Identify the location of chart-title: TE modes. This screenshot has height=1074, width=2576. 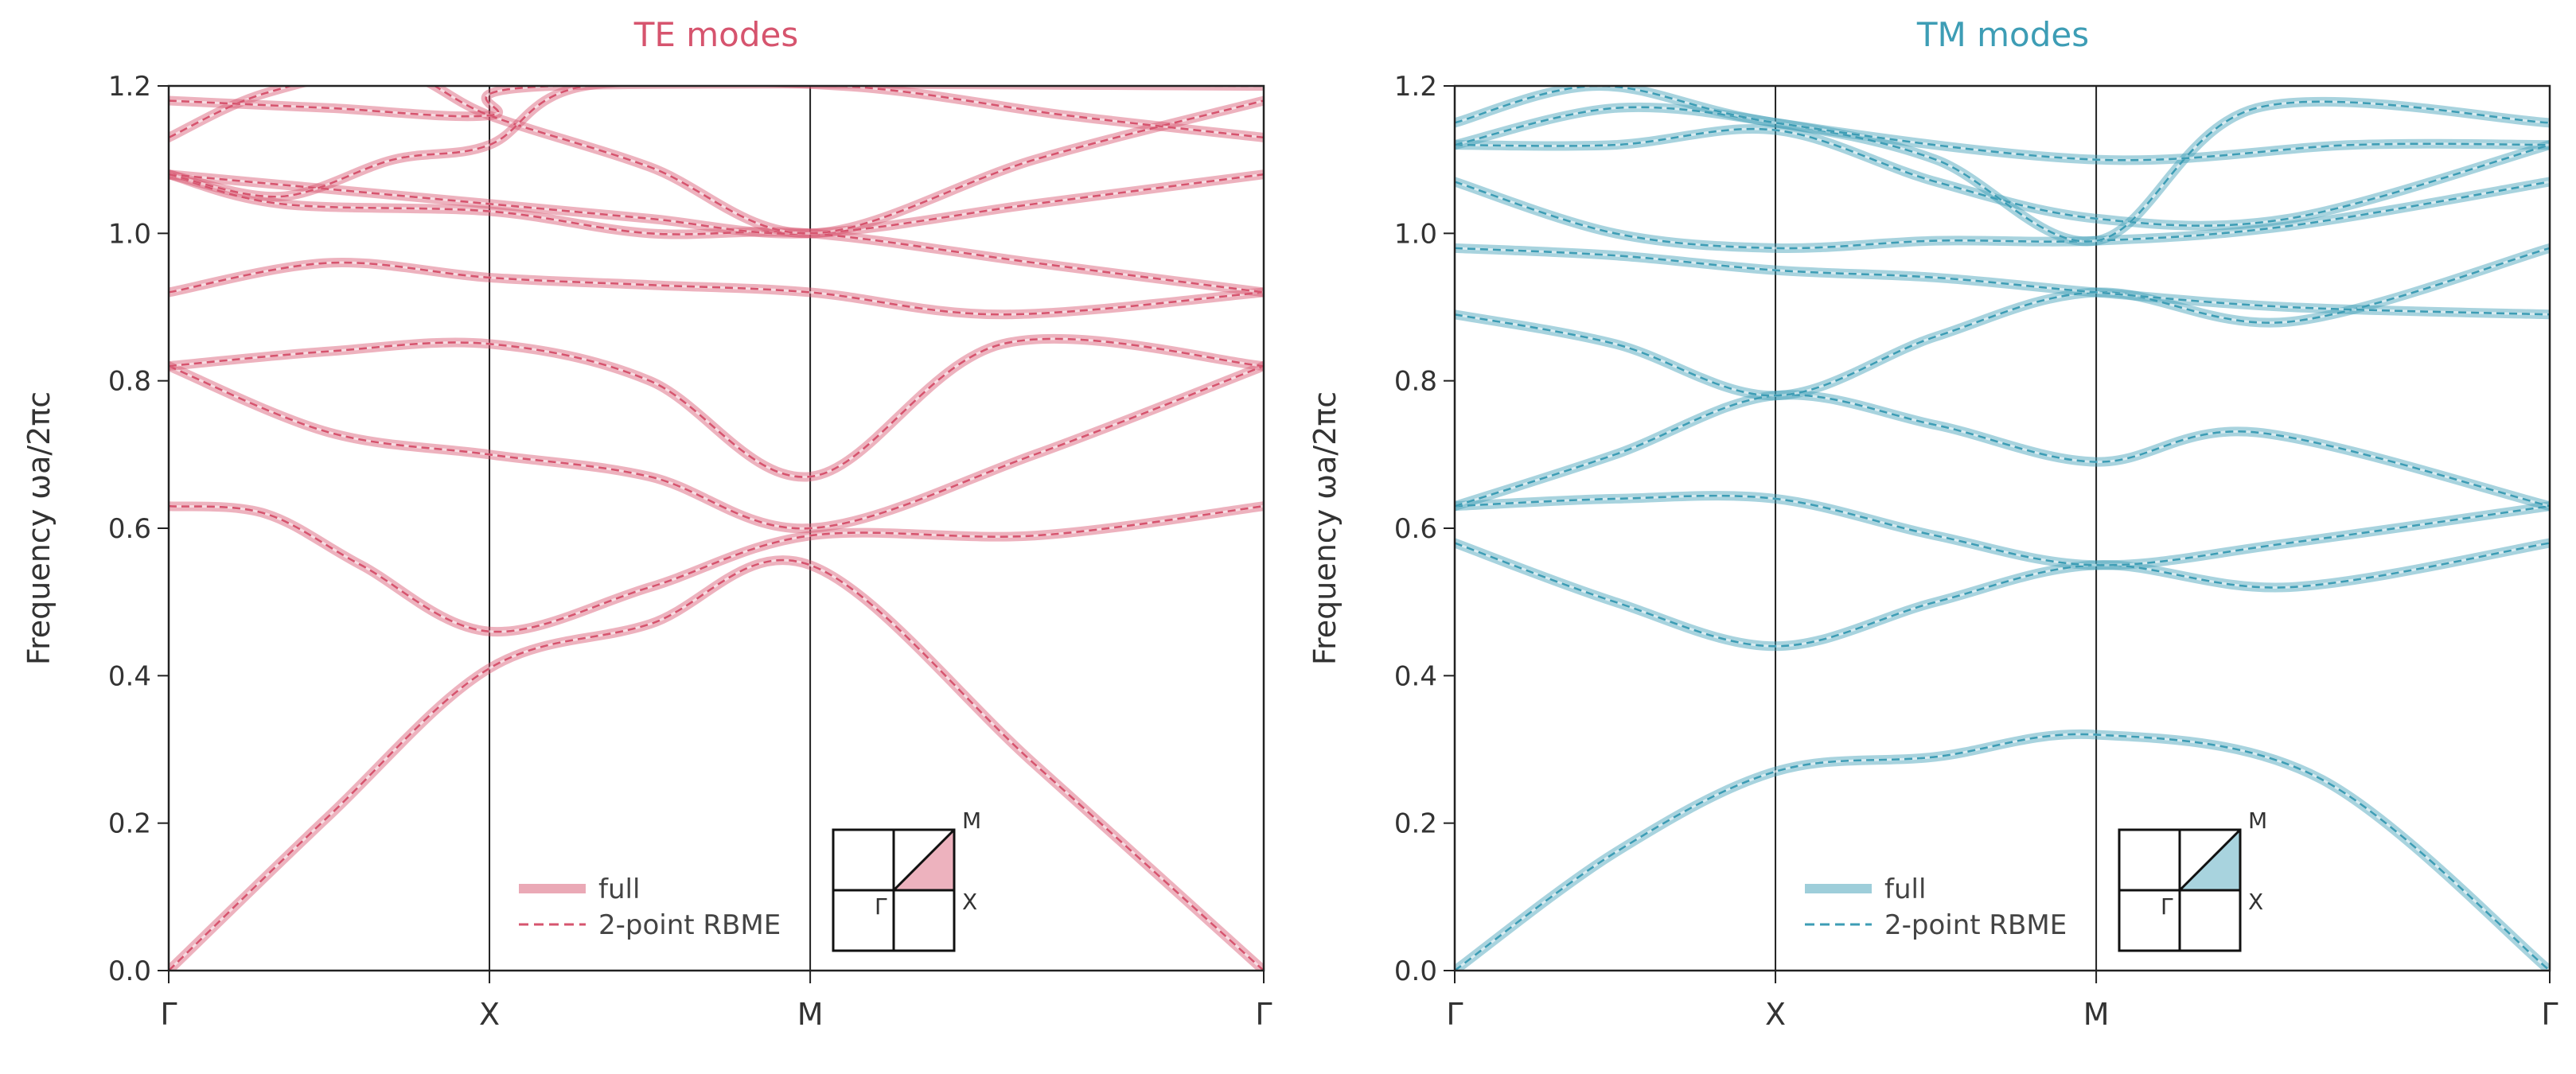
(716, 34).